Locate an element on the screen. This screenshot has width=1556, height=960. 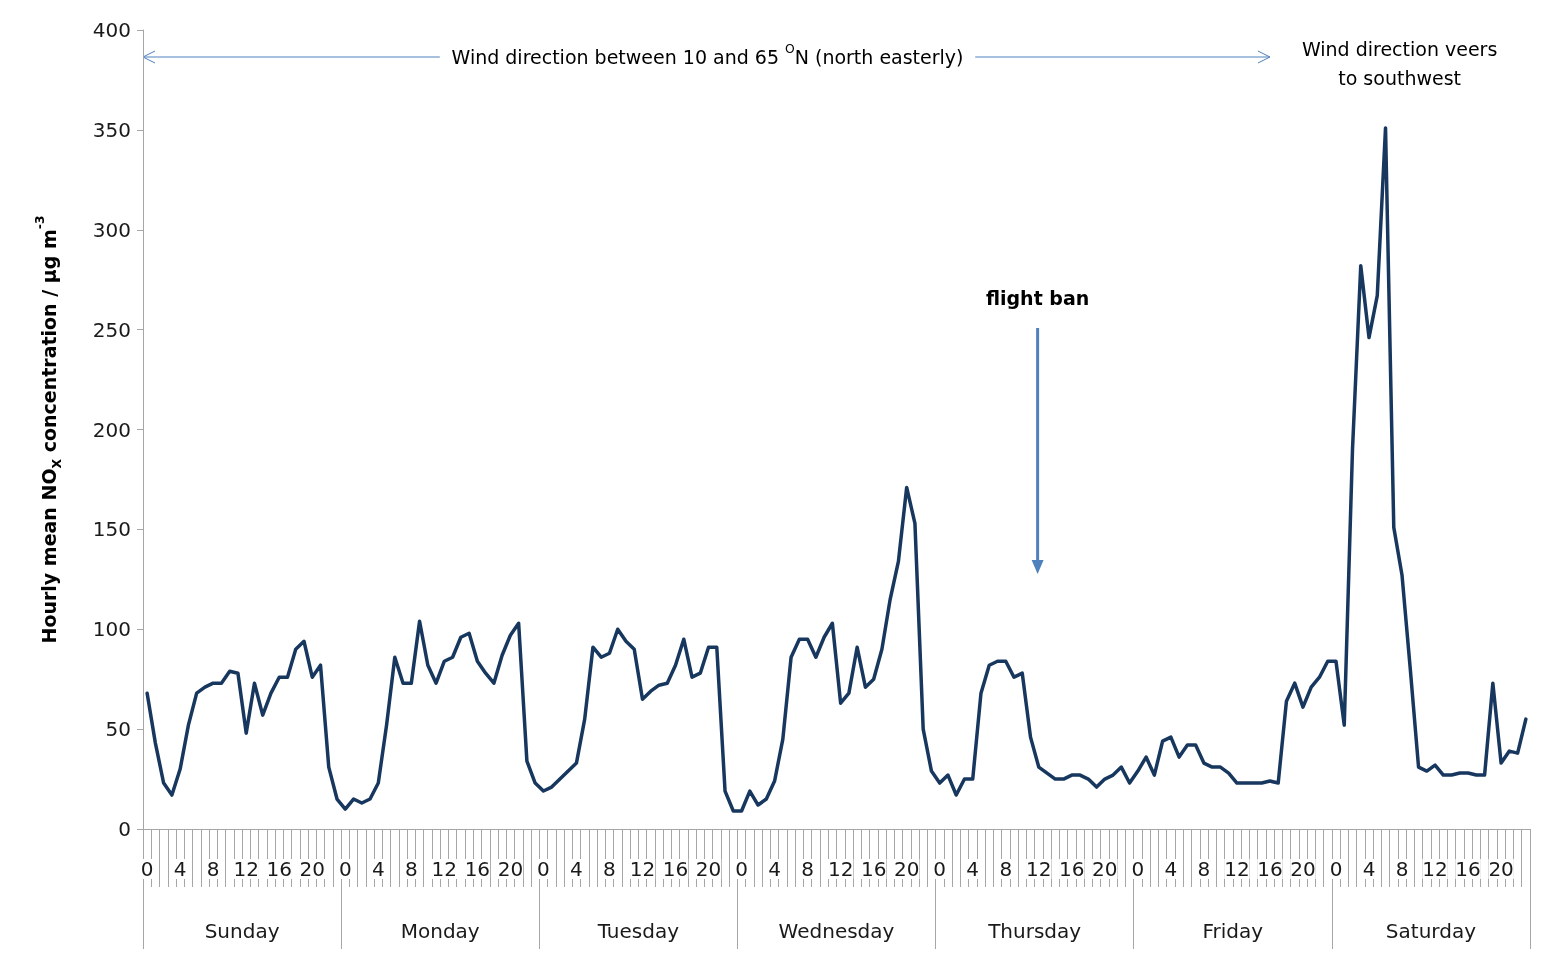
y-tick-label: 350 is located at coordinates (111, 129).